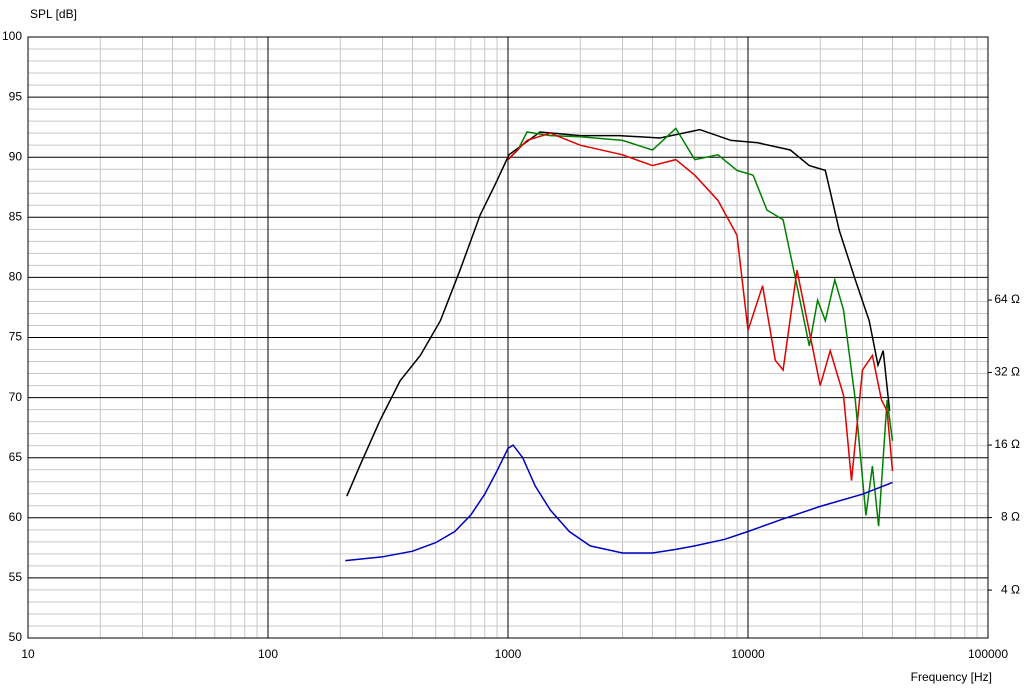  Describe the element at coordinates (619, 503) in the screenshot. I see `series-line` at that location.